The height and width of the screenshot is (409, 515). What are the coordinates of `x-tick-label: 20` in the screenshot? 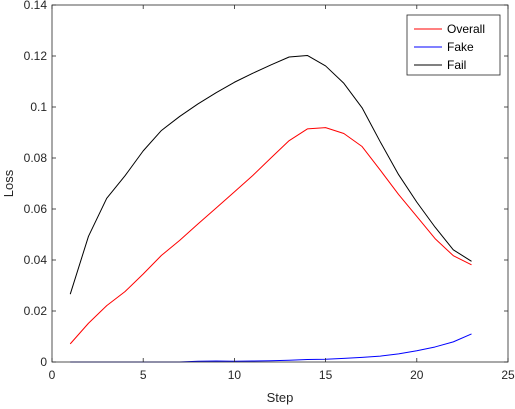 It's located at (417, 375).